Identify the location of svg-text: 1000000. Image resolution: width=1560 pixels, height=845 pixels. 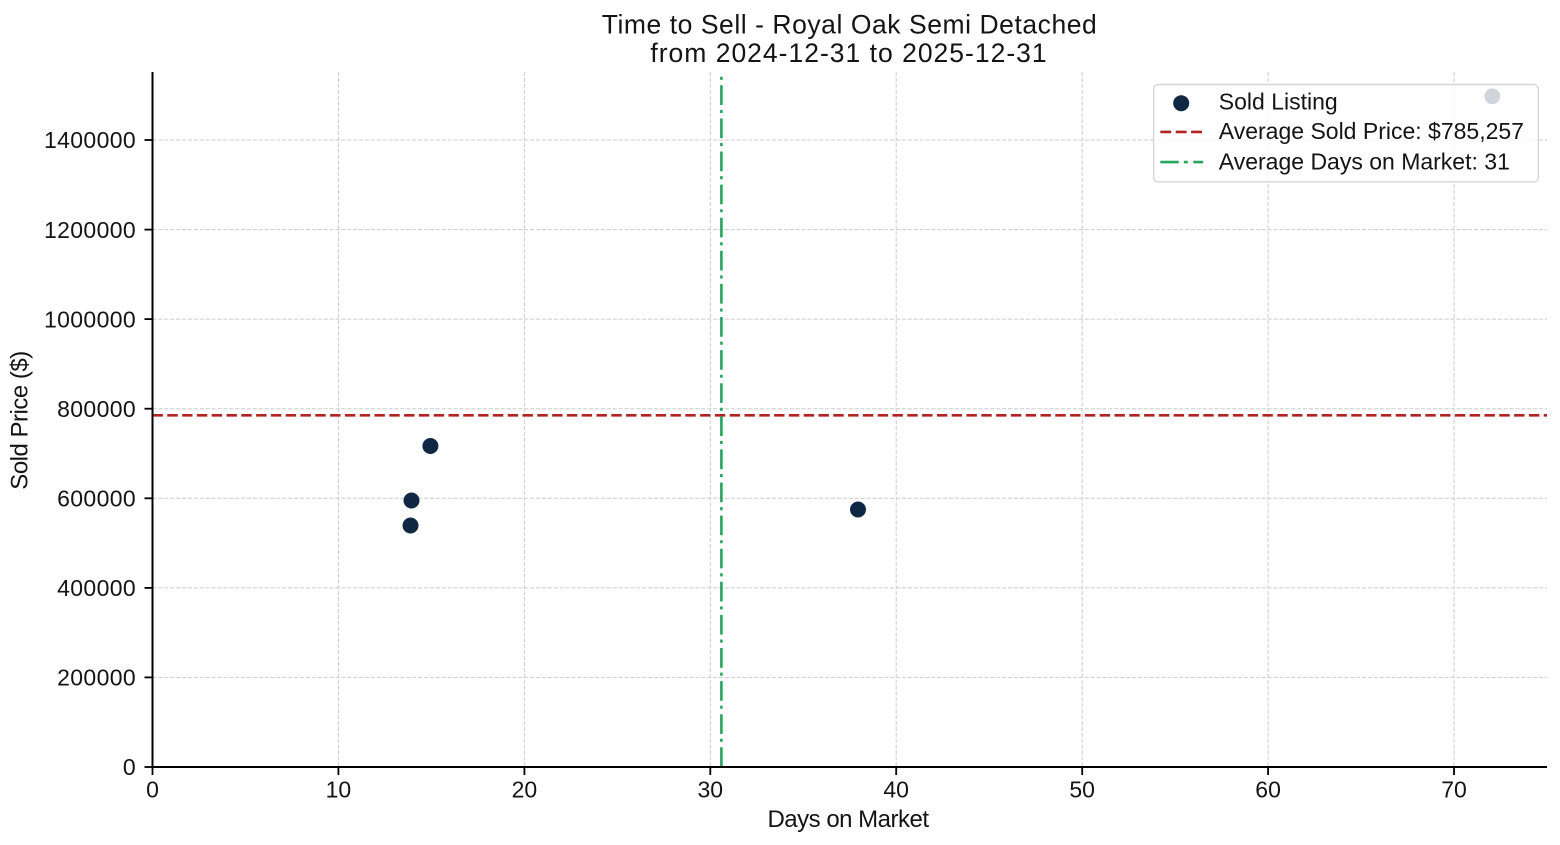
(90, 319).